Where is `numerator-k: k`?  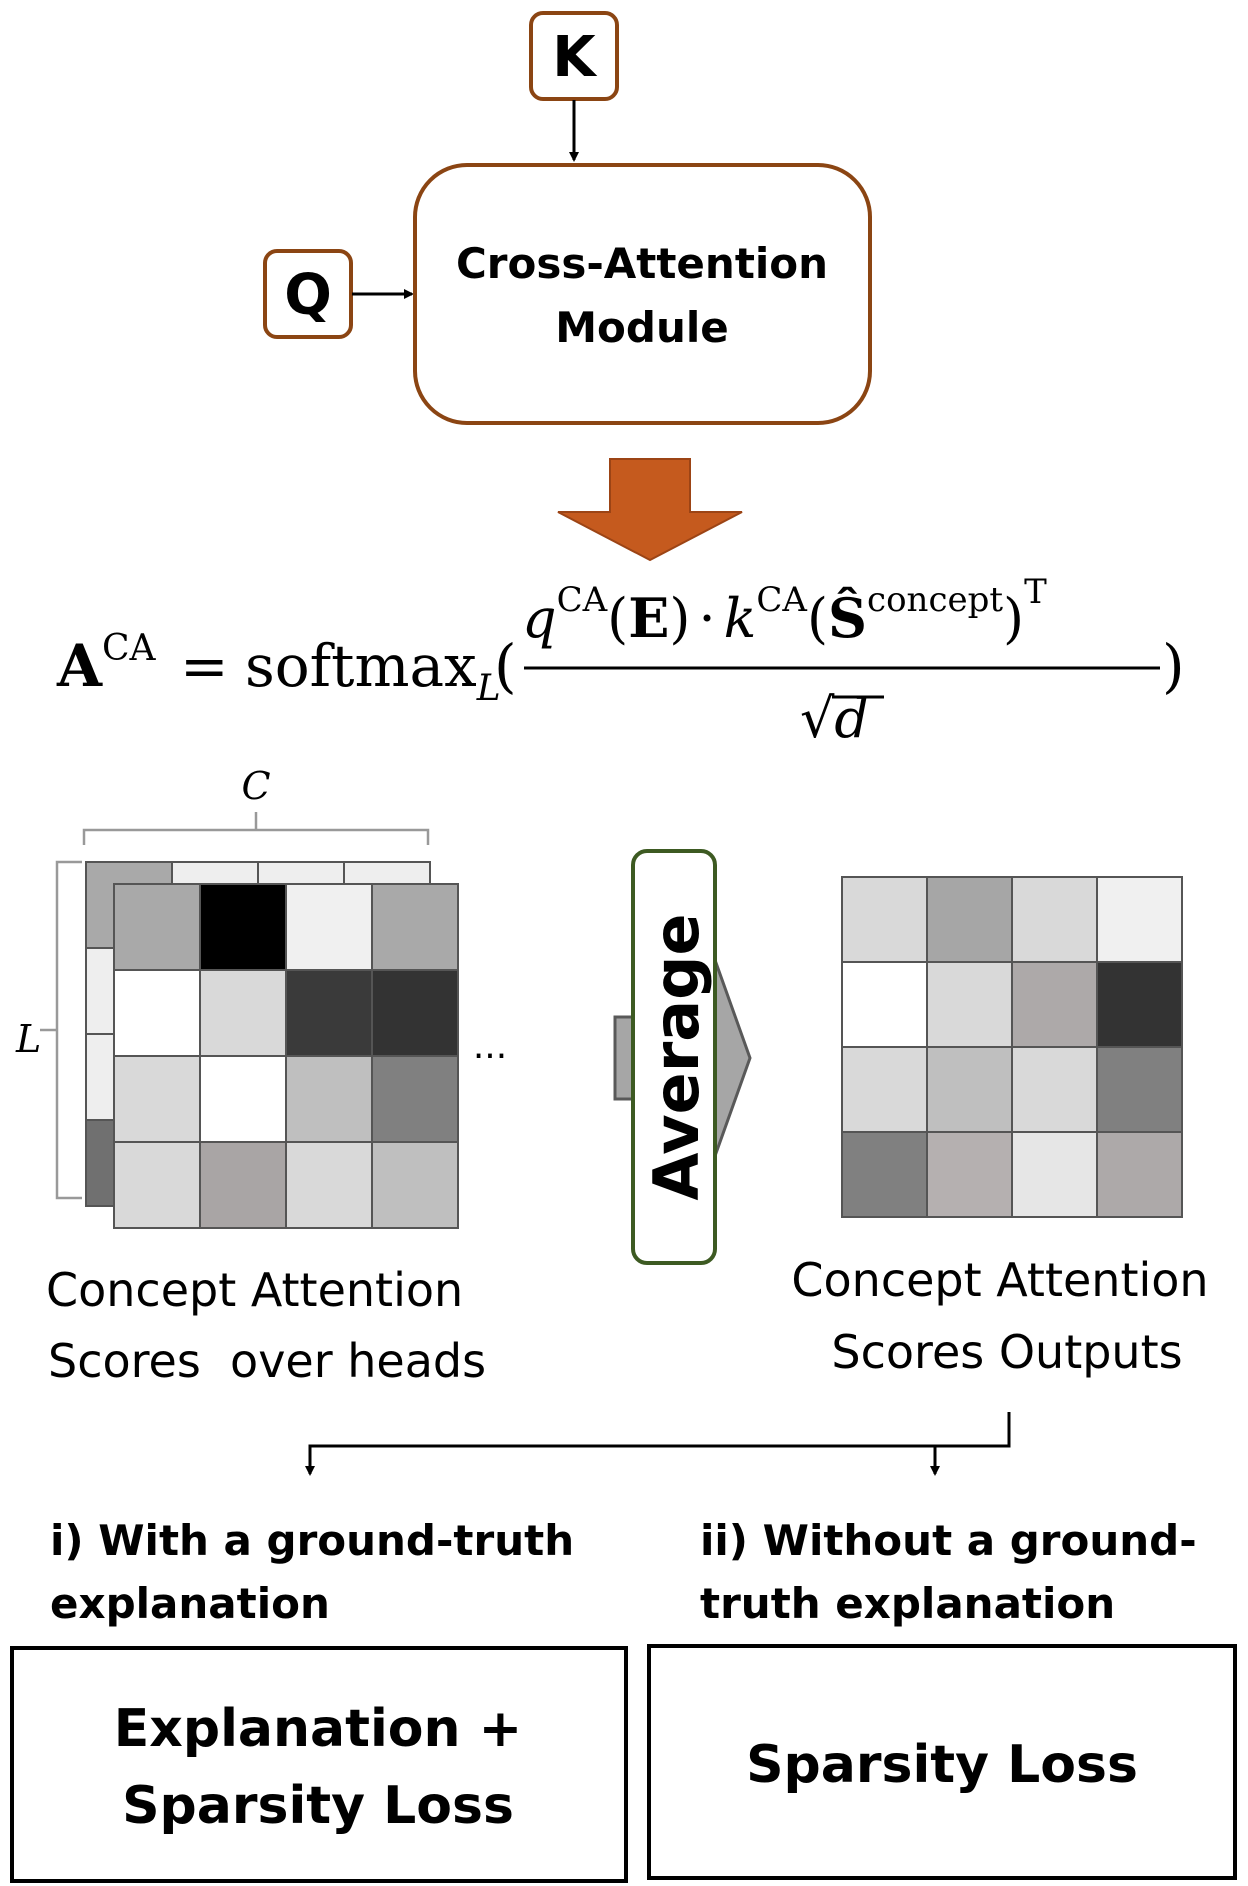
numerator-k: k is located at coordinates (740, 618).